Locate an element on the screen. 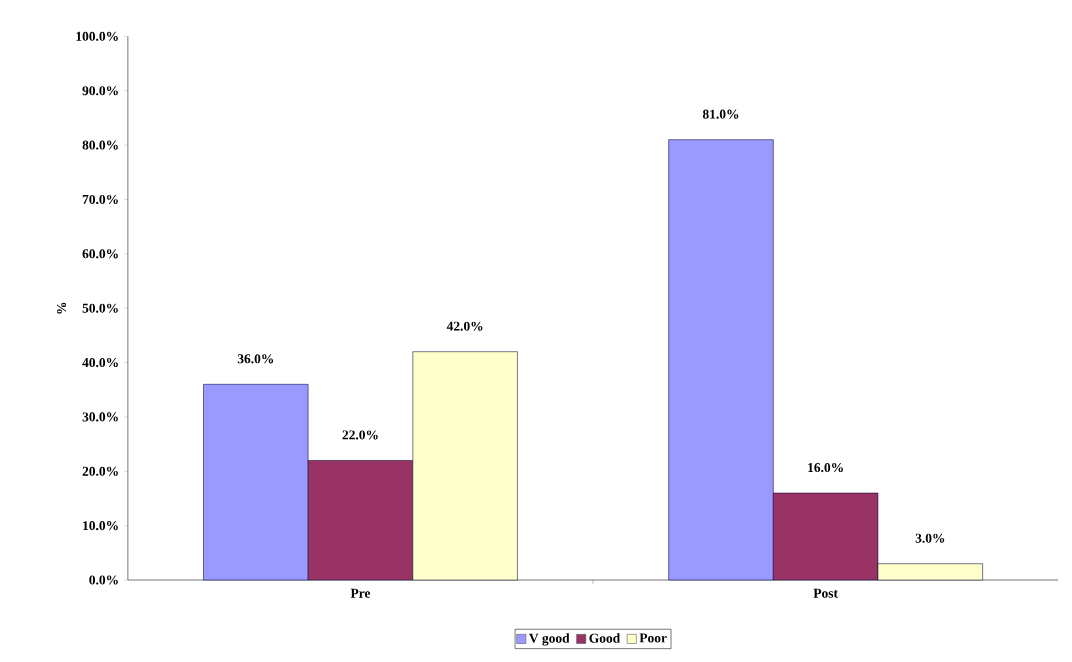 The width and height of the screenshot is (1072, 662). data-label: 81.0% is located at coordinates (720, 114).